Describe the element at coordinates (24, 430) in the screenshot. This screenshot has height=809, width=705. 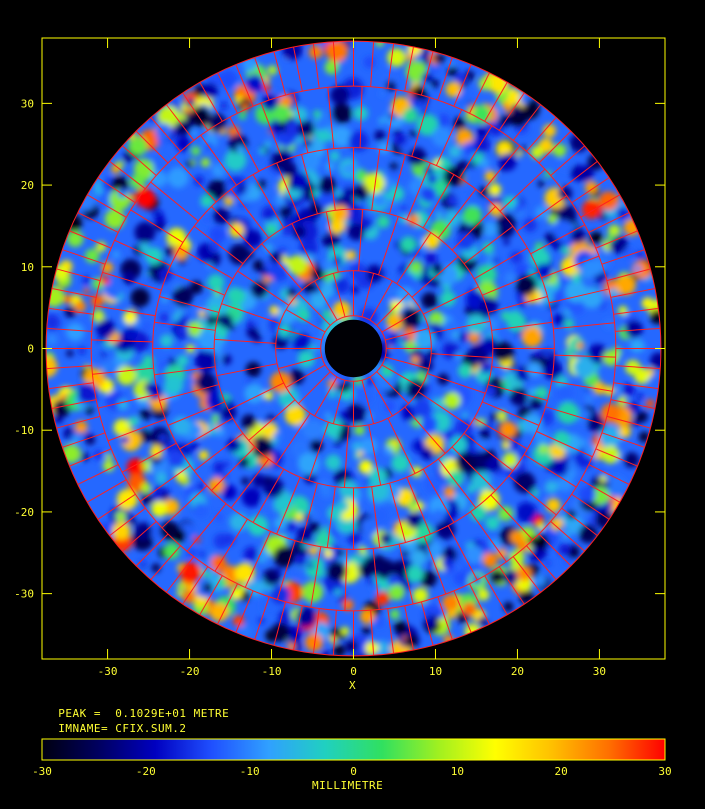
I see `y-tick-label: -10` at that location.